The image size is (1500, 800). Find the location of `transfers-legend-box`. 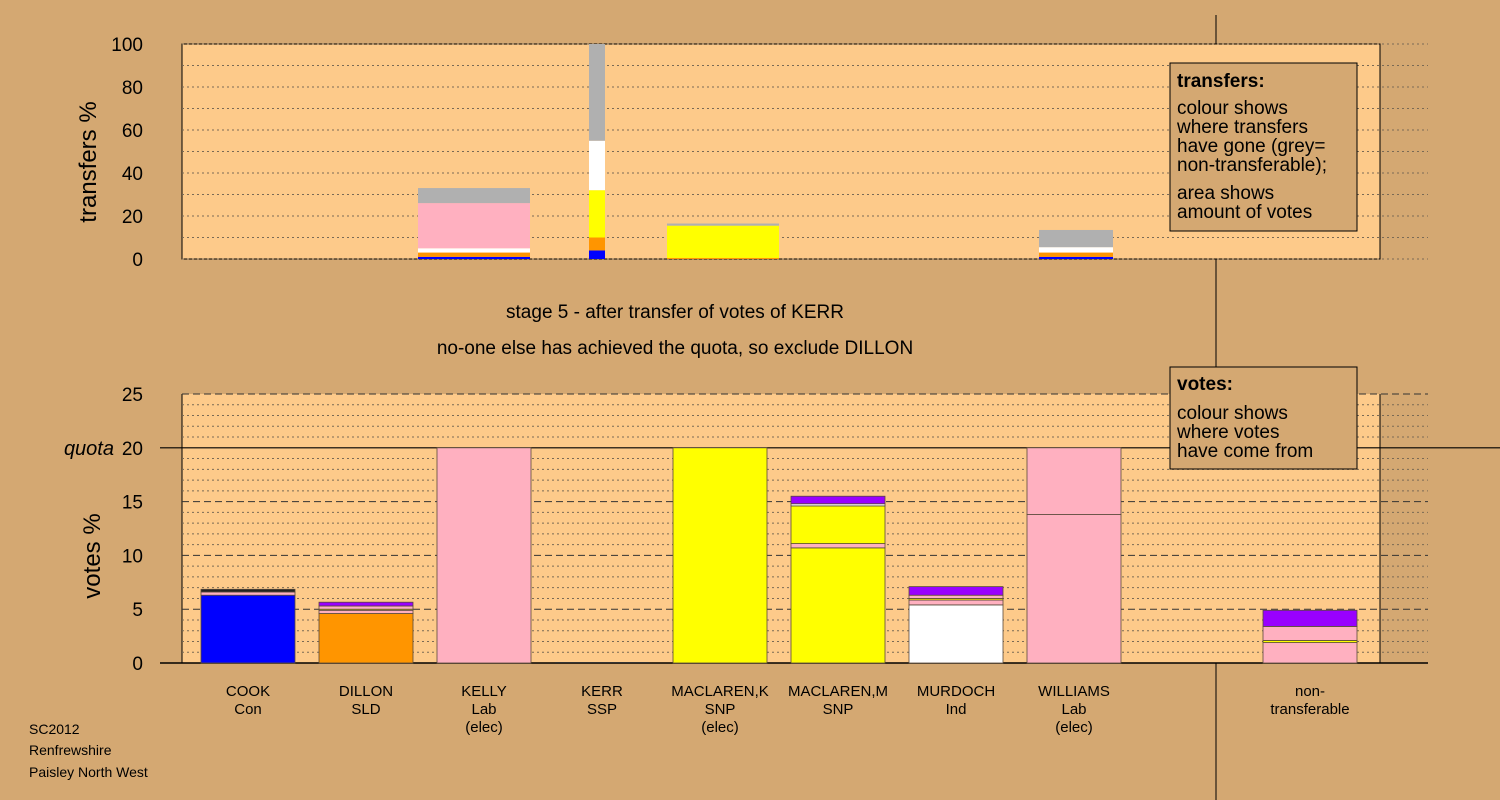

transfers-legend-box is located at coordinates (1263, 147).